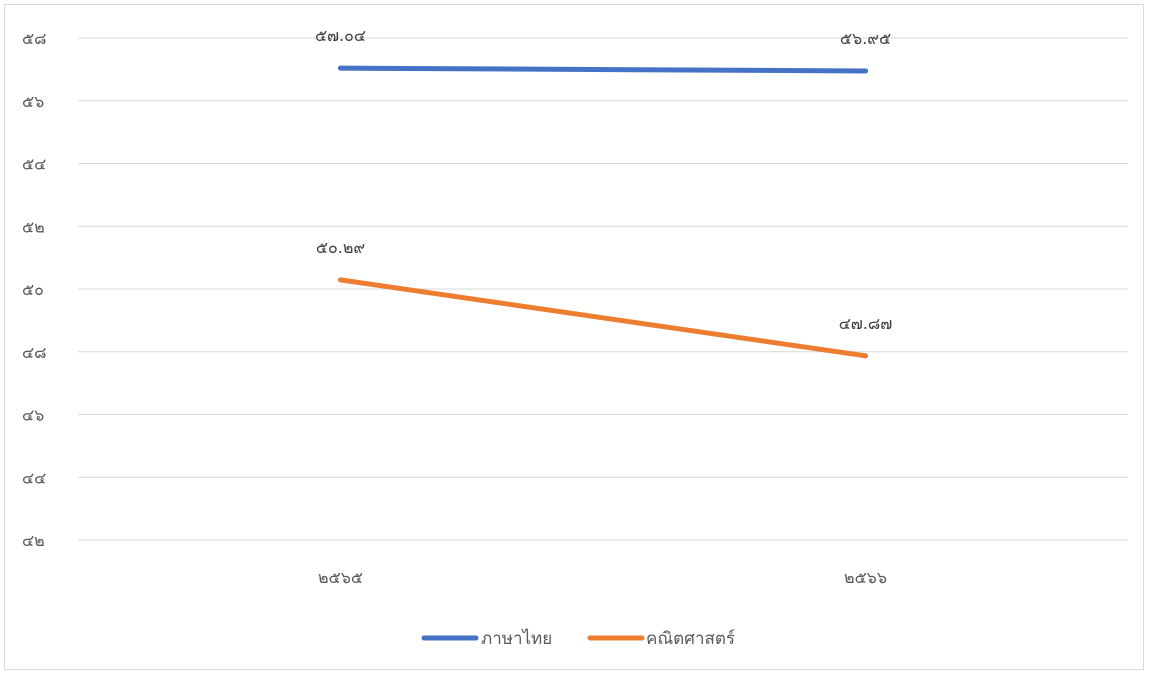 Image resolution: width=1150 pixels, height=675 pixels. Describe the element at coordinates (516, 638) in the screenshot. I see `legend-label-0: ภาษาไทย` at that location.